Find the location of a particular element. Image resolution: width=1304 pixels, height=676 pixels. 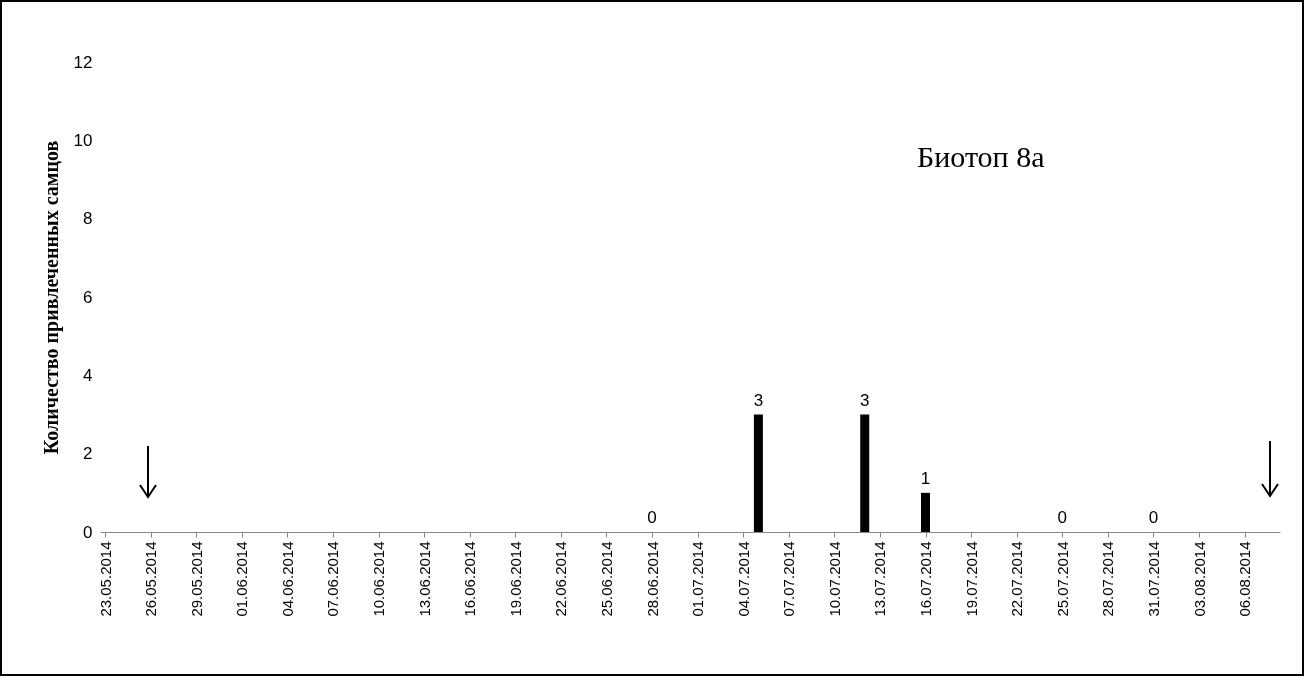

x-tick-label: 03.08.2014 is located at coordinates (1199, 579).